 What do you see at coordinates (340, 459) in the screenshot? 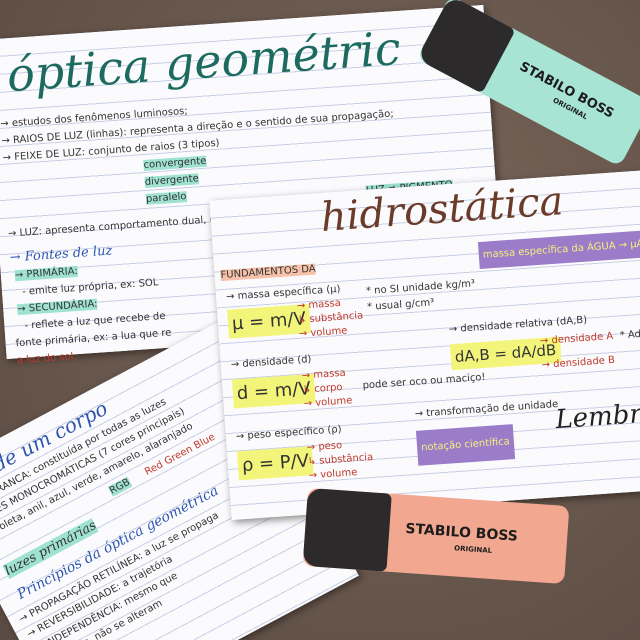
I see `note: ↳ substância` at bounding box center [340, 459].